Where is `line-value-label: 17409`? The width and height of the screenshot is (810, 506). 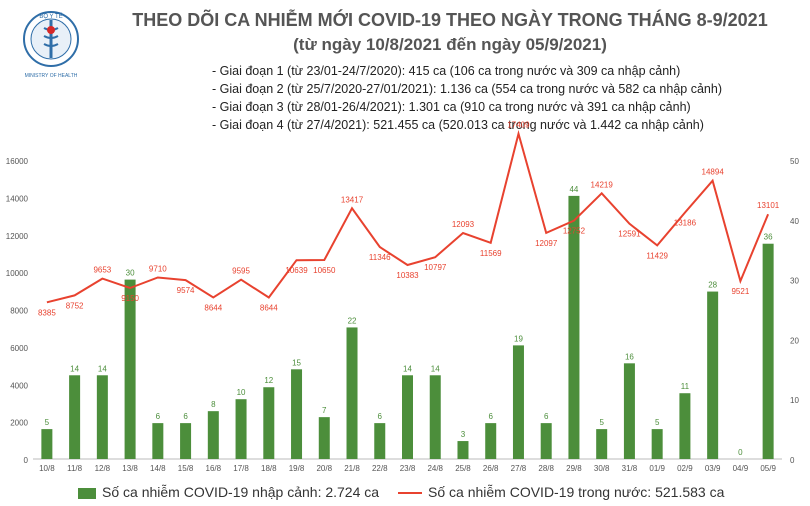 line-value-label: 17409 is located at coordinates (518, 125).